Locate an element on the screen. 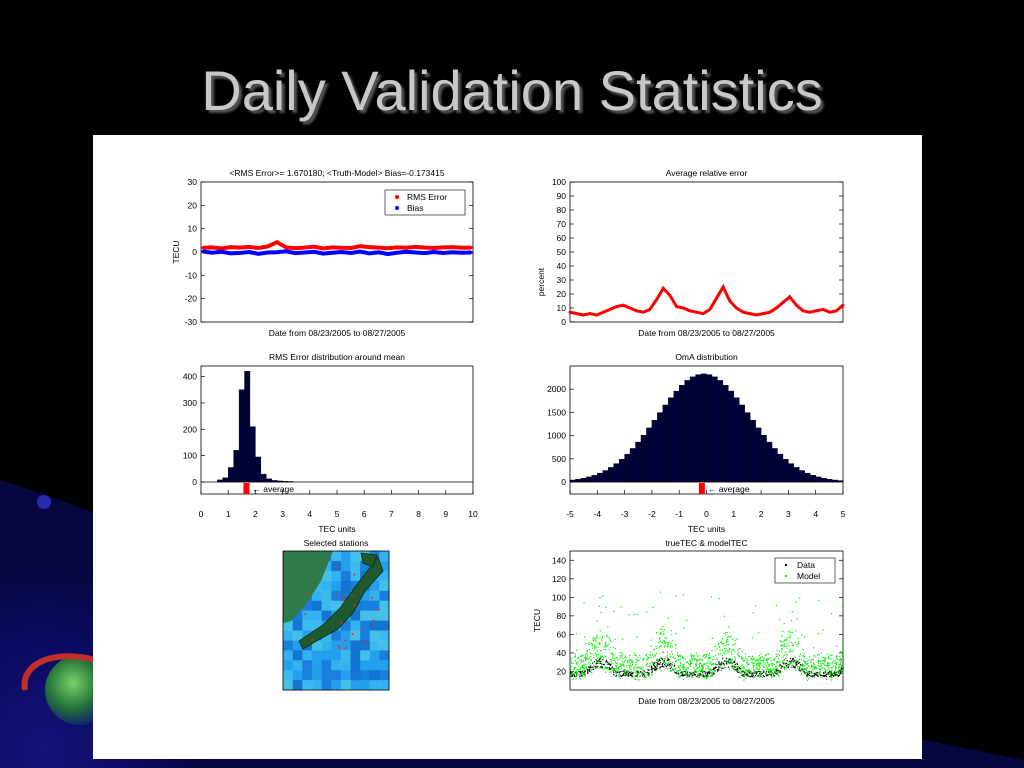 The image size is (1024, 768). x-tick-label: -1 is located at coordinates (679, 514).